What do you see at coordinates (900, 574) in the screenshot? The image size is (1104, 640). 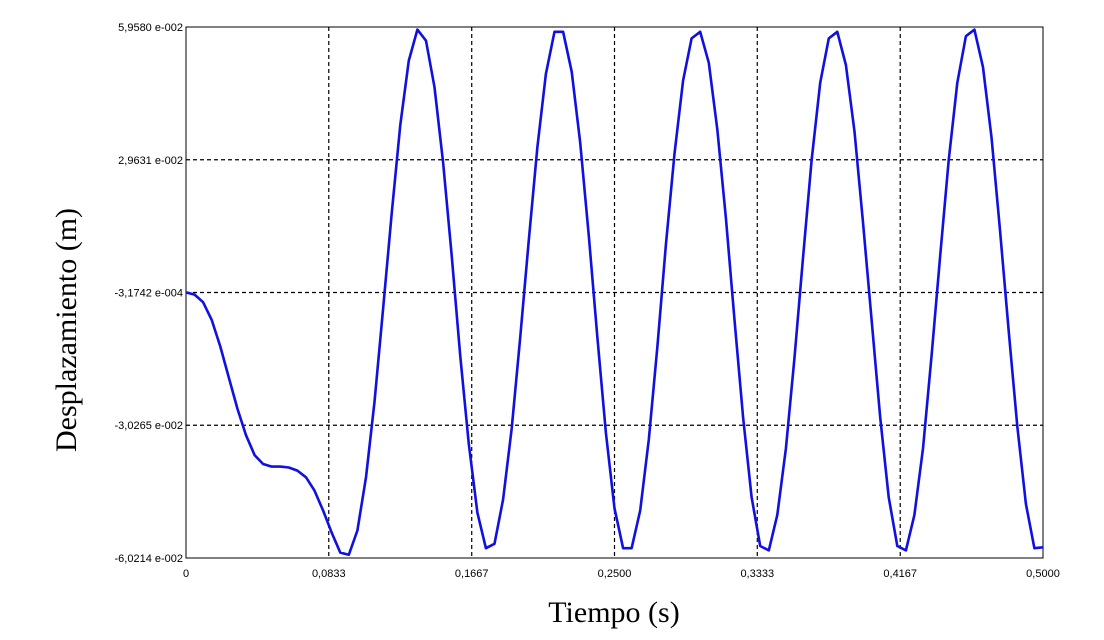 I see `x-tick-label: 0,4167` at bounding box center [900, 574].